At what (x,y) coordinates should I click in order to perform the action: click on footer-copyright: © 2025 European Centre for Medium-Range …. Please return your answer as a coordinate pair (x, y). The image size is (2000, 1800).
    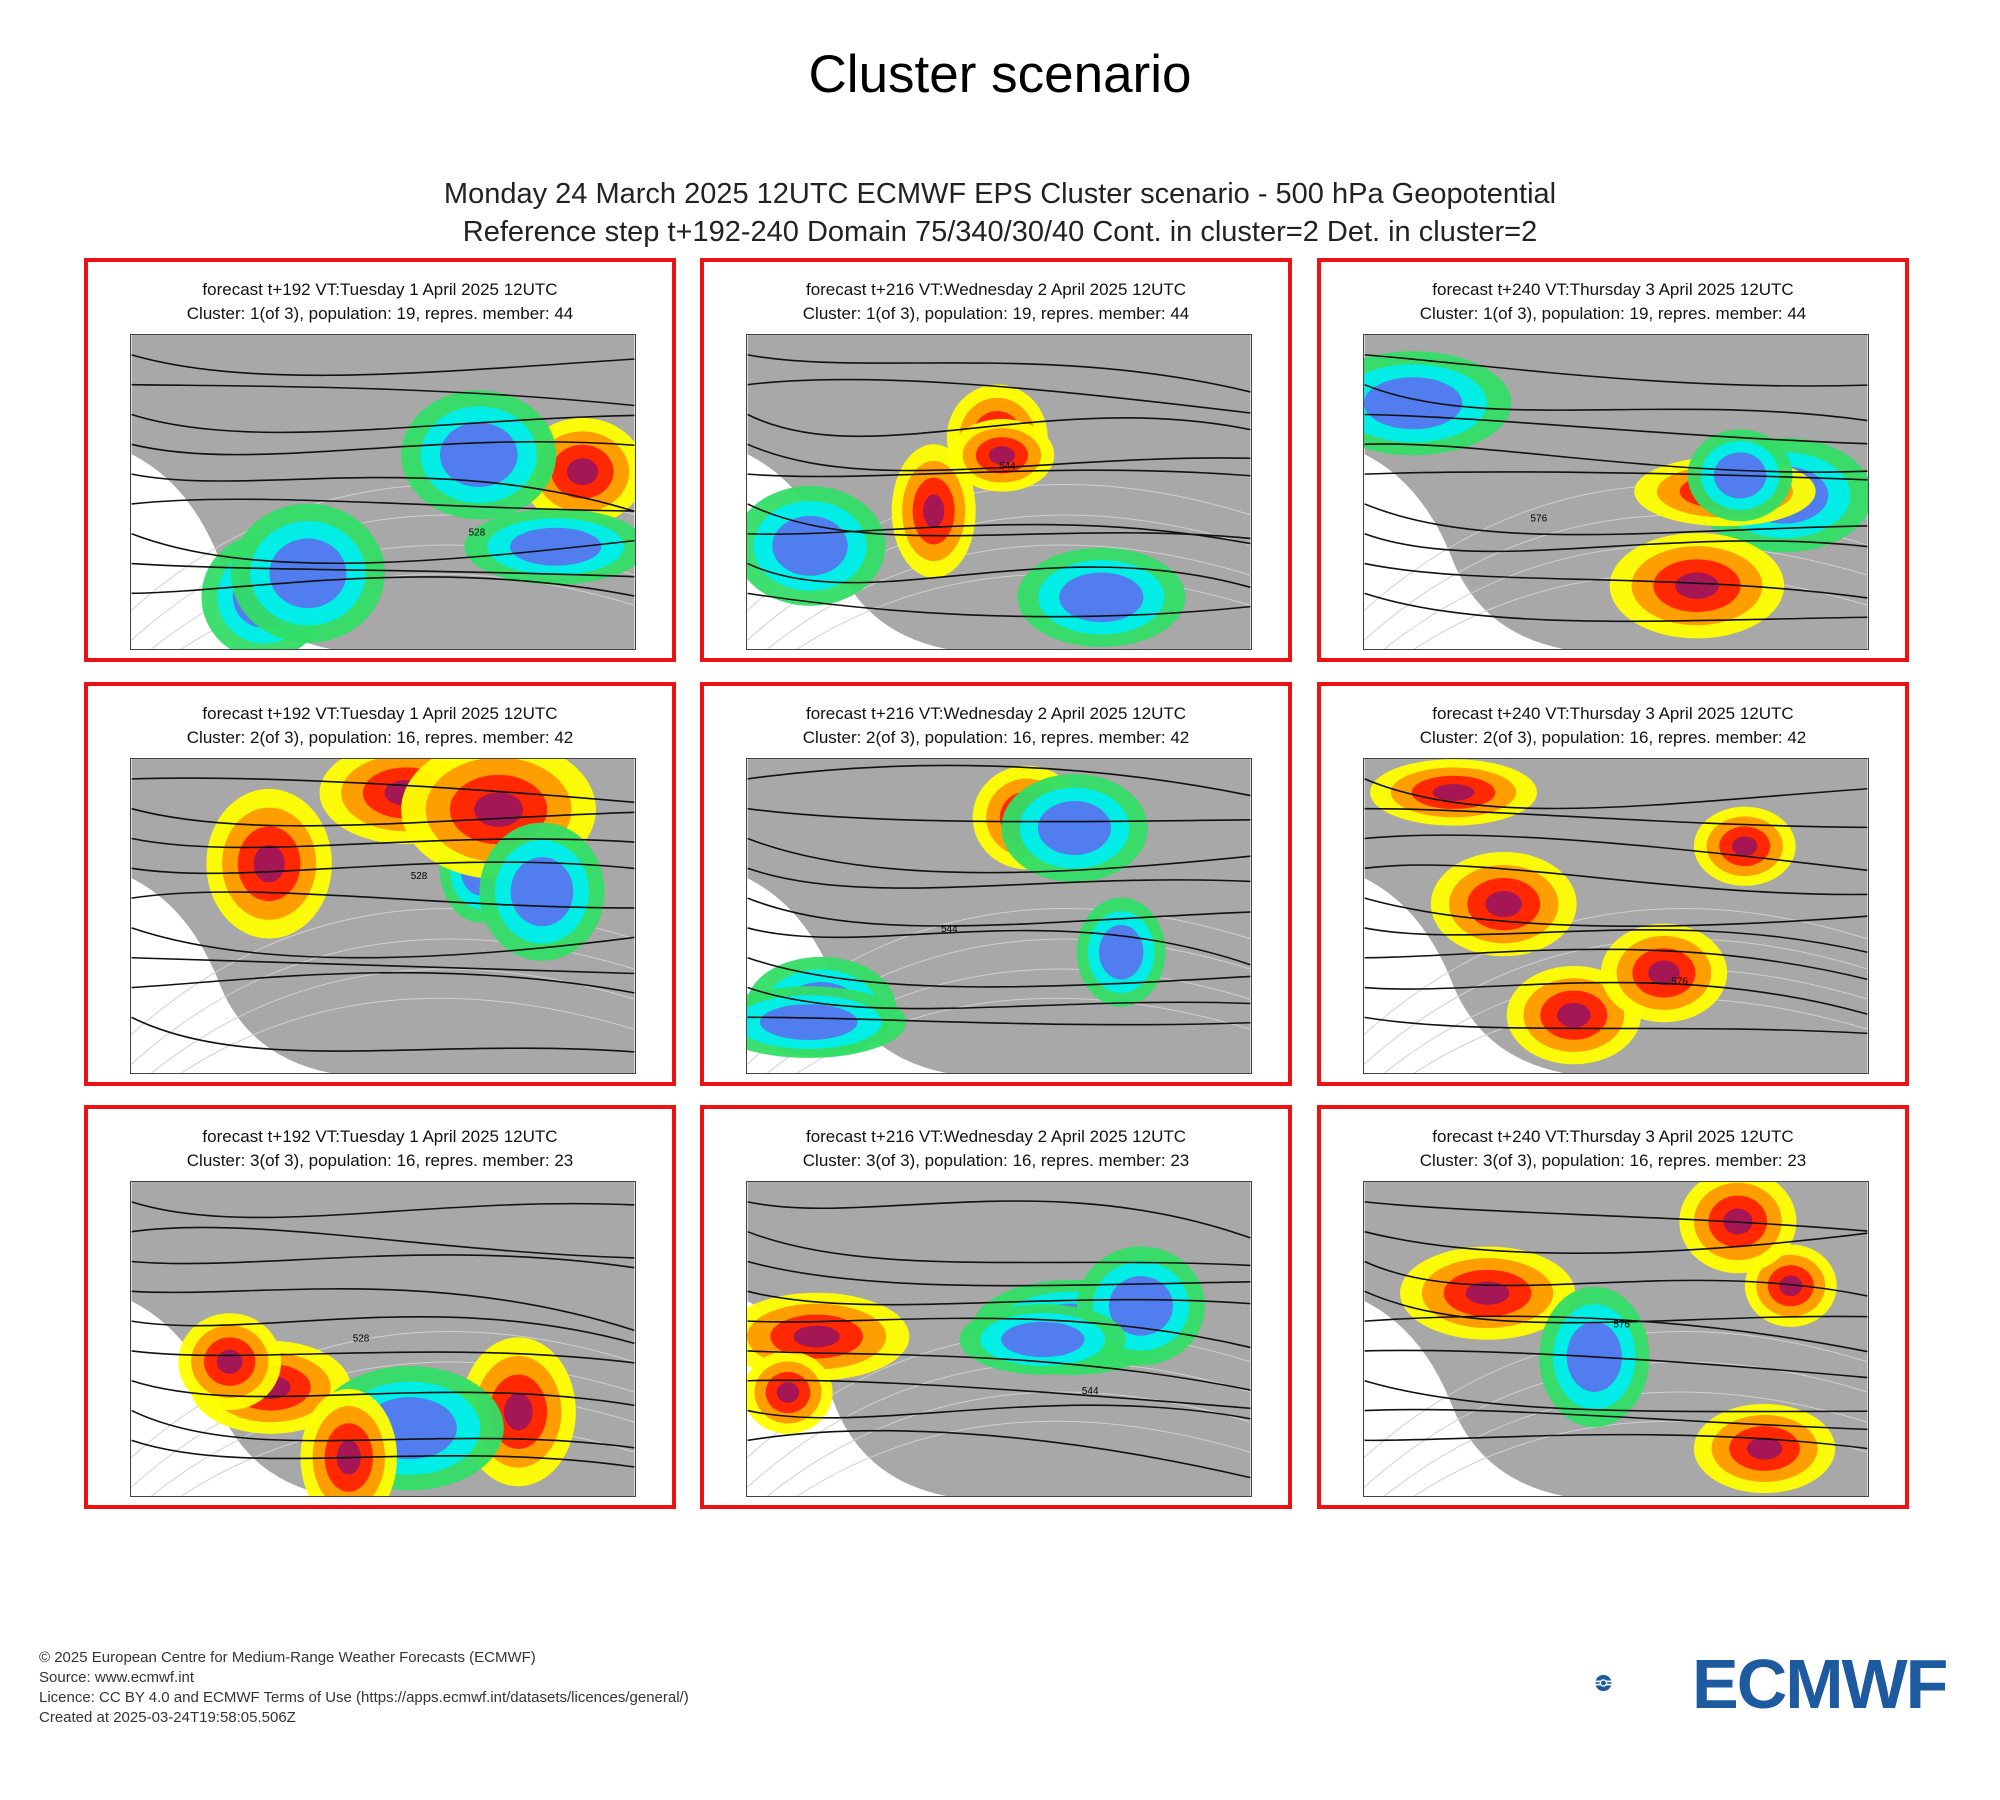
    Looking at the image, I should click on (287, 1657).